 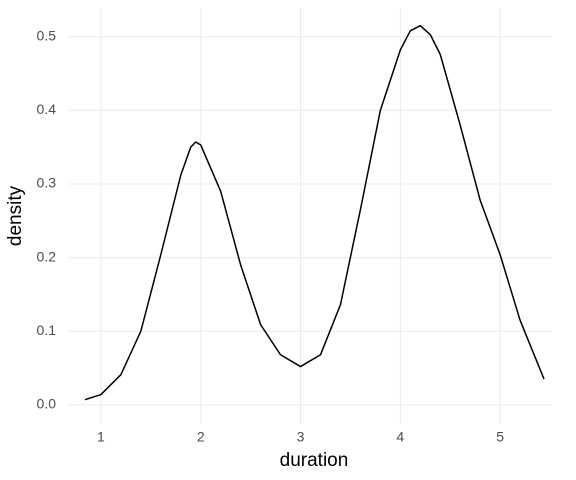 I want to click on y-tick-label: 0.5, so click(x=47, y=35).